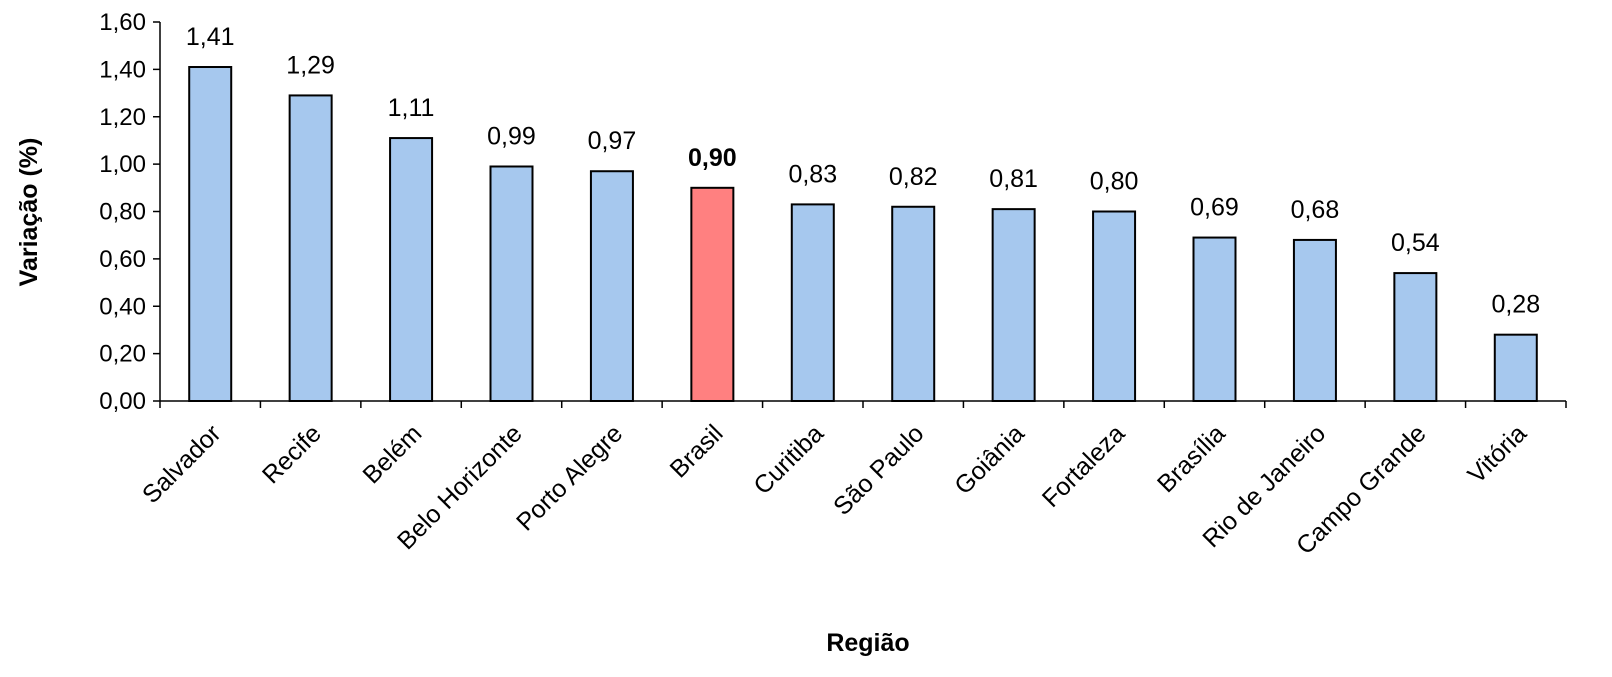 The image size is (1612, 677). What do you see at coordinates (812, 302) in the screenshot?
I see `bar-curitiba` at bounding box center [812, 302].